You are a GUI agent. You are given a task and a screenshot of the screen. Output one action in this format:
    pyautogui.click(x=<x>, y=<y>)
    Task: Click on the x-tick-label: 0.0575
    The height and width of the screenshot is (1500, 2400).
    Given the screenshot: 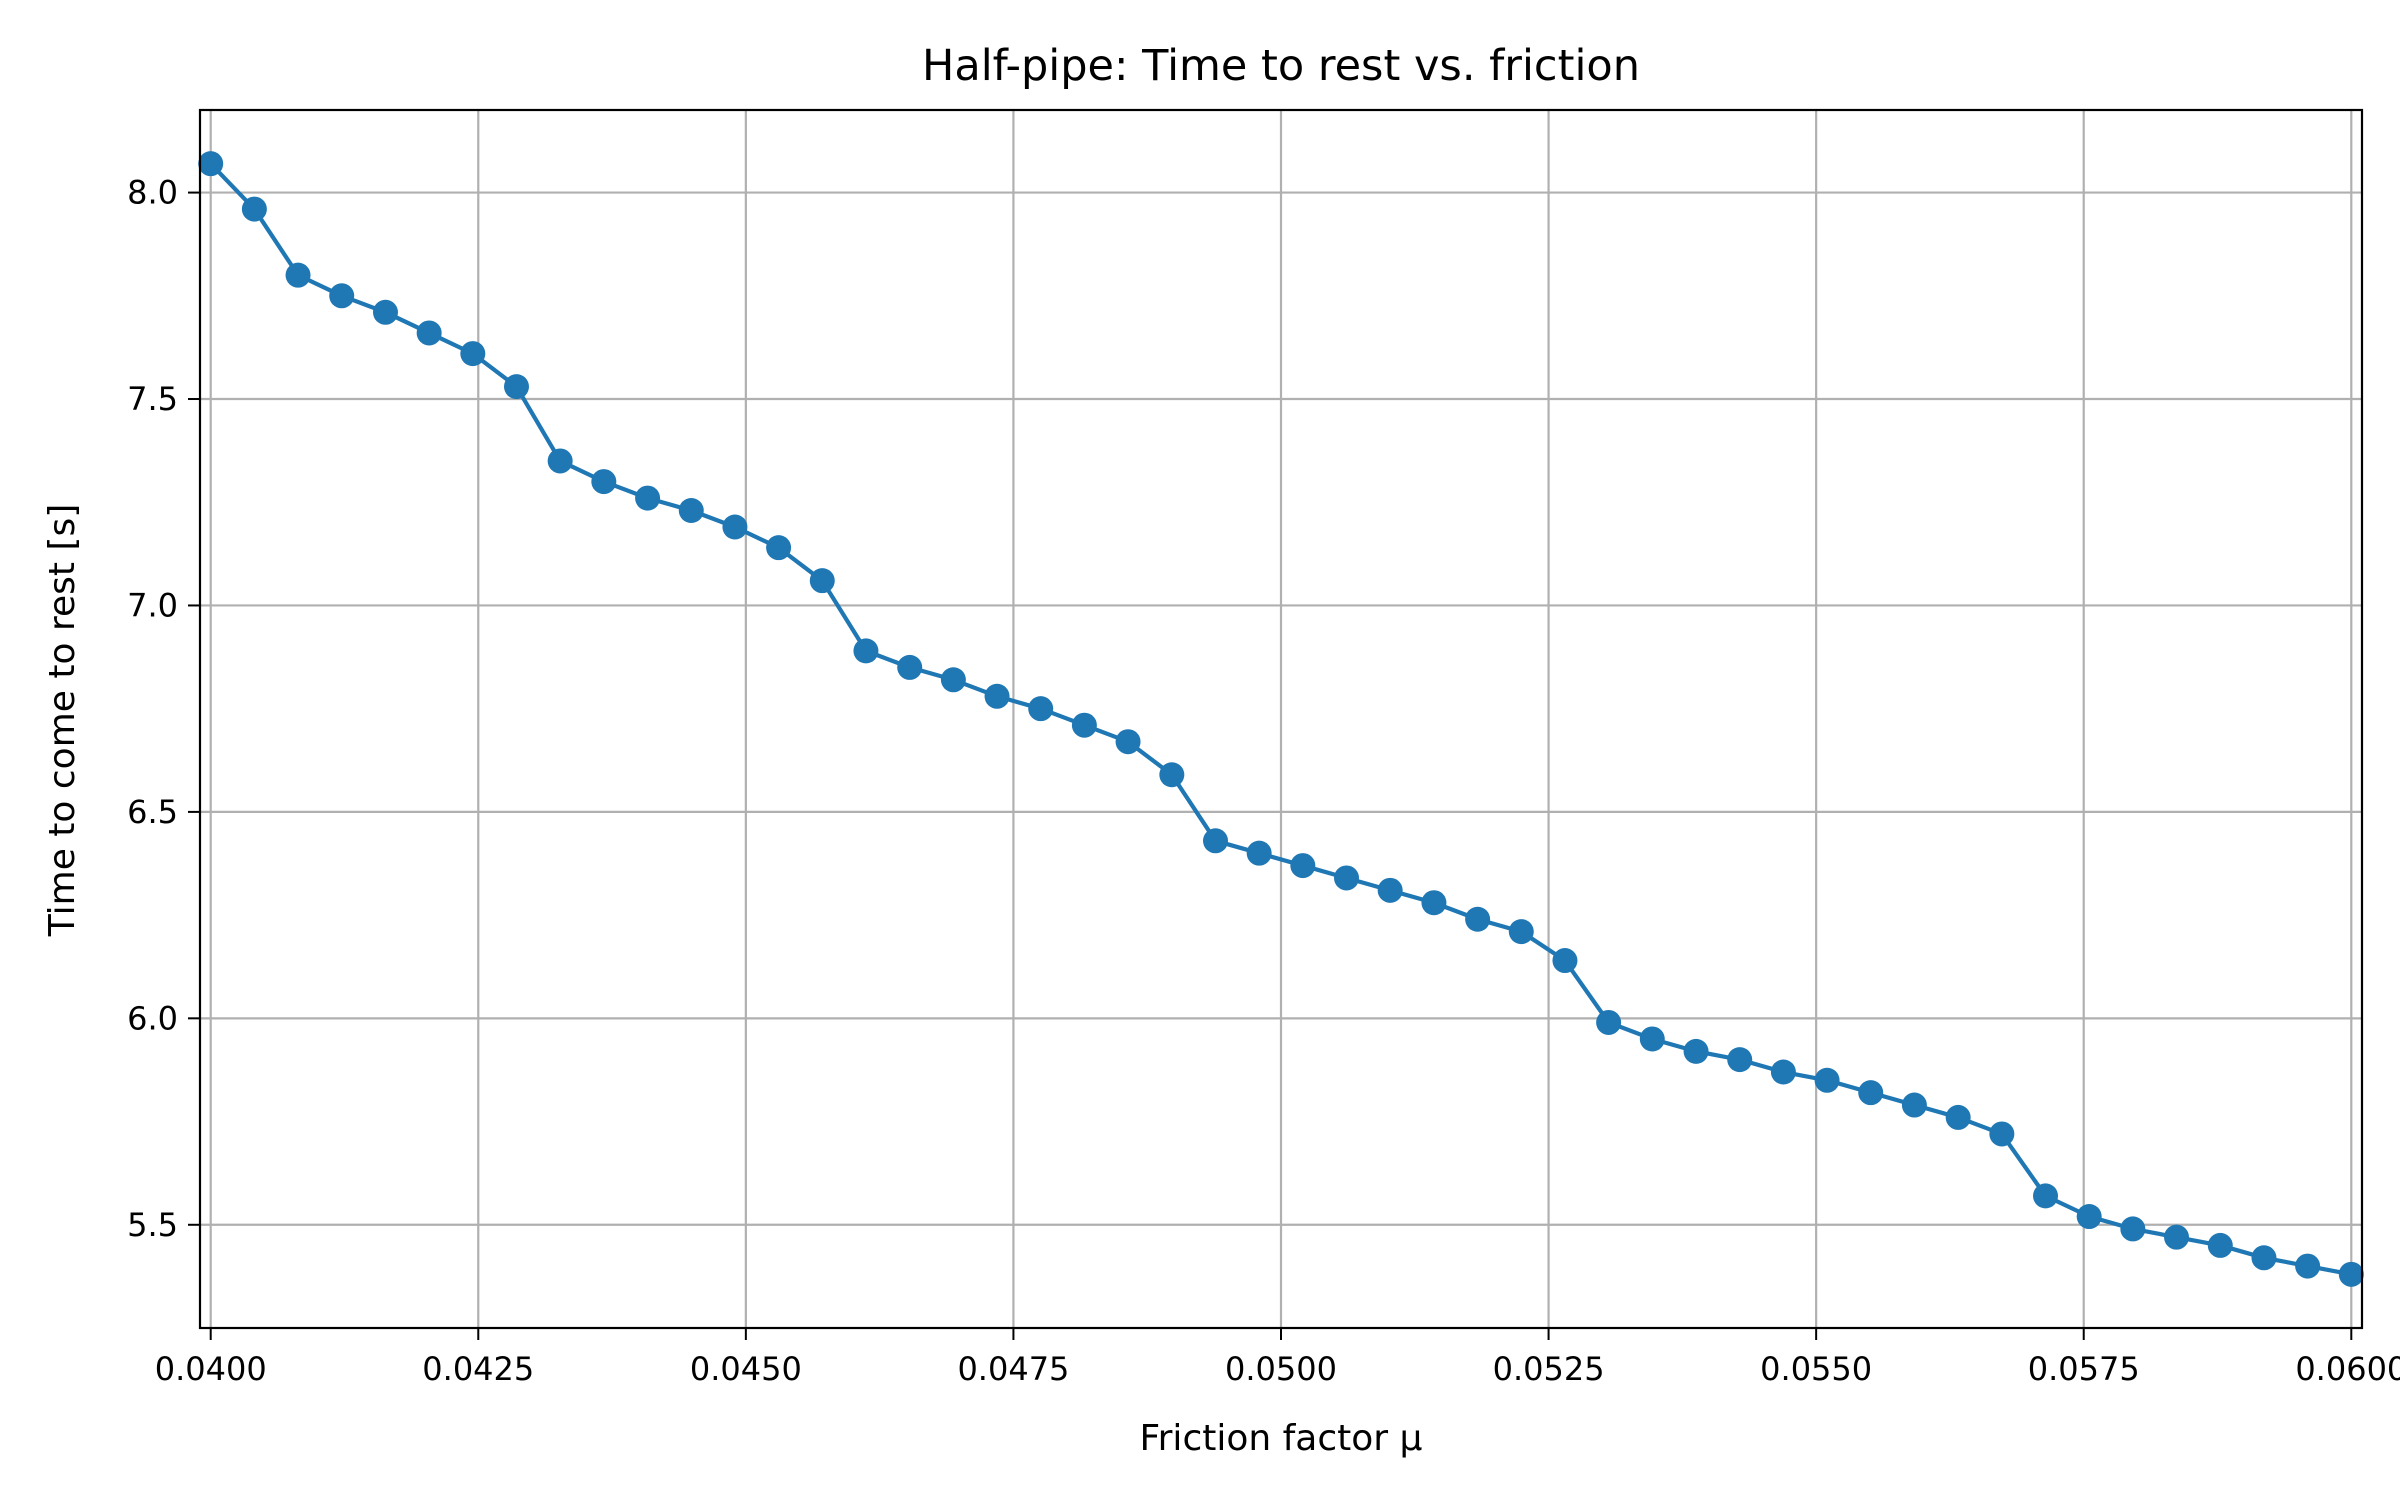 What is the action you would take?
    pyautogui.click(x=2084, y=1369)
    